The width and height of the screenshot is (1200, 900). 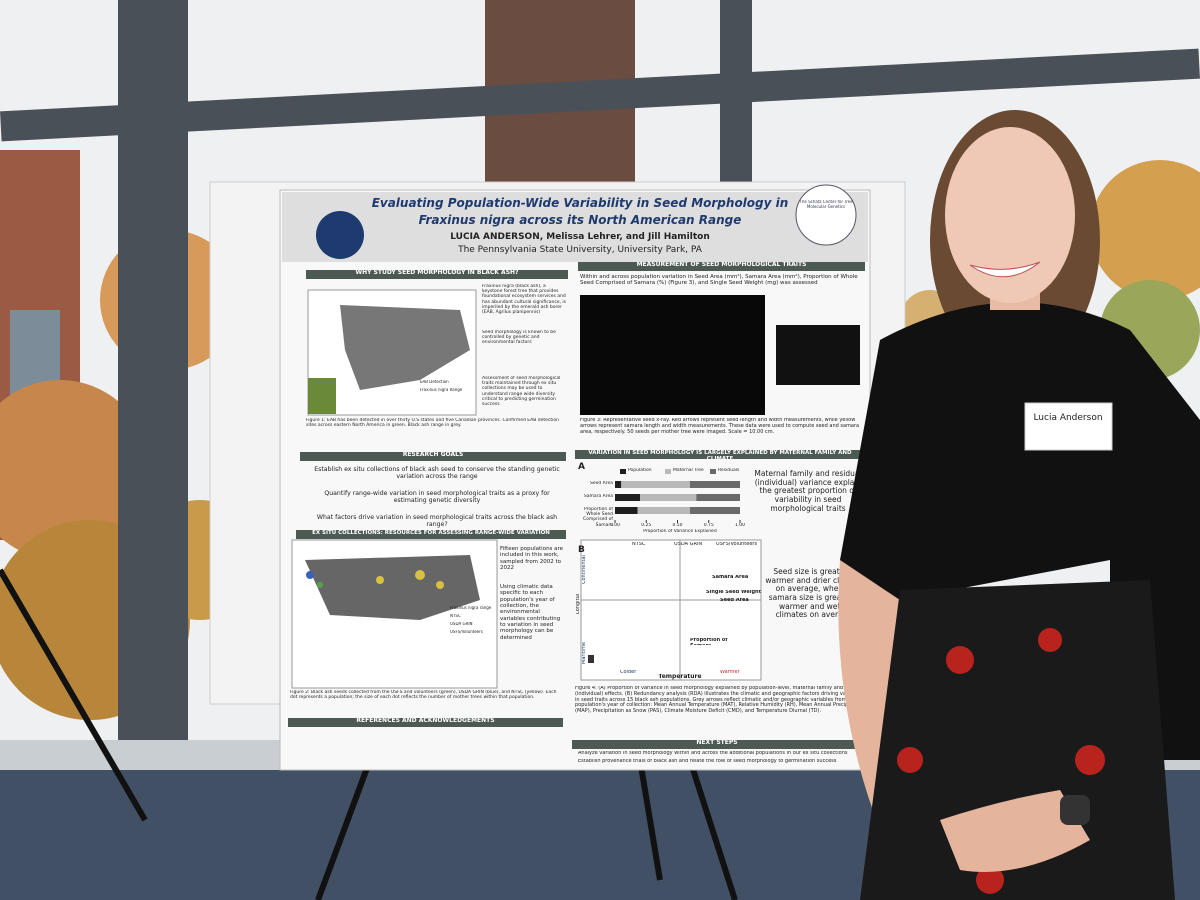 What do you see at coordinates (680, 677) in the screenshot?
I see `axis-label: Temperature` at bounding box center [680, 677].